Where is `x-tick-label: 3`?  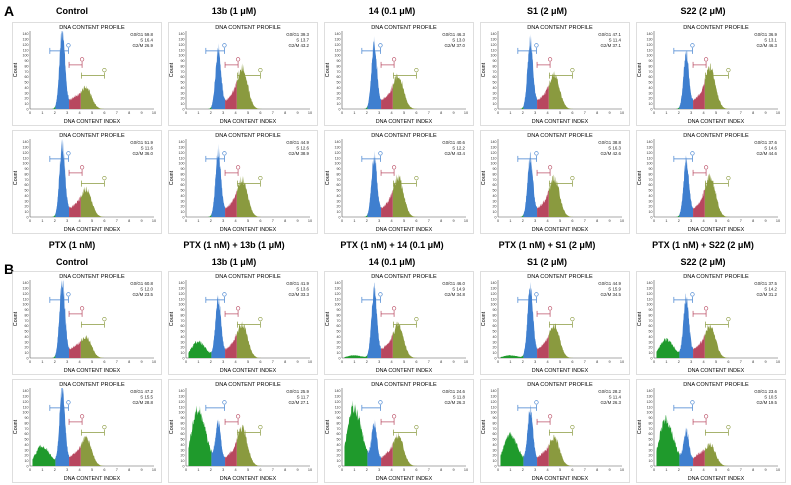
x-tick-label: 3 is located at coordinates (67, 113).